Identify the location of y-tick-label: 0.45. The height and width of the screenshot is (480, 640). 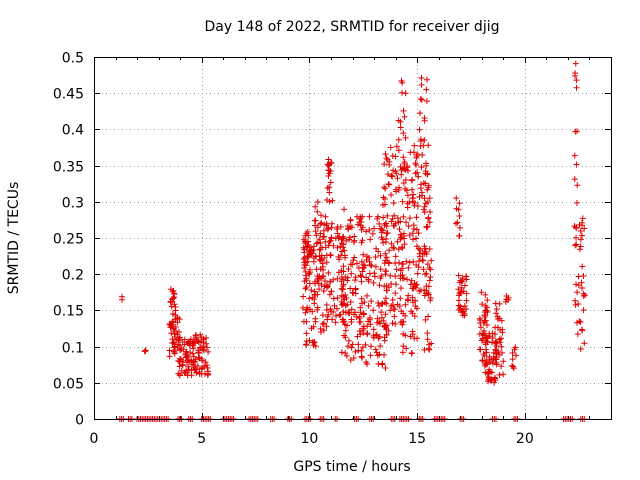
(68, 95).